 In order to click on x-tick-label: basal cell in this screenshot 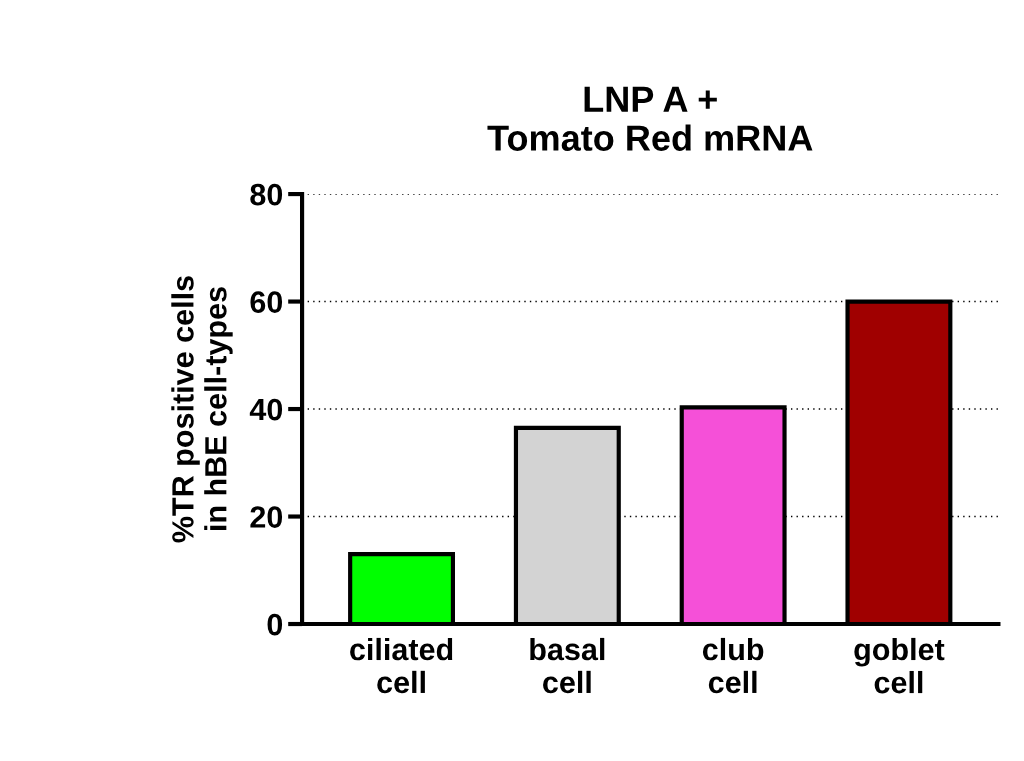, I will do `click(567, 665)`.